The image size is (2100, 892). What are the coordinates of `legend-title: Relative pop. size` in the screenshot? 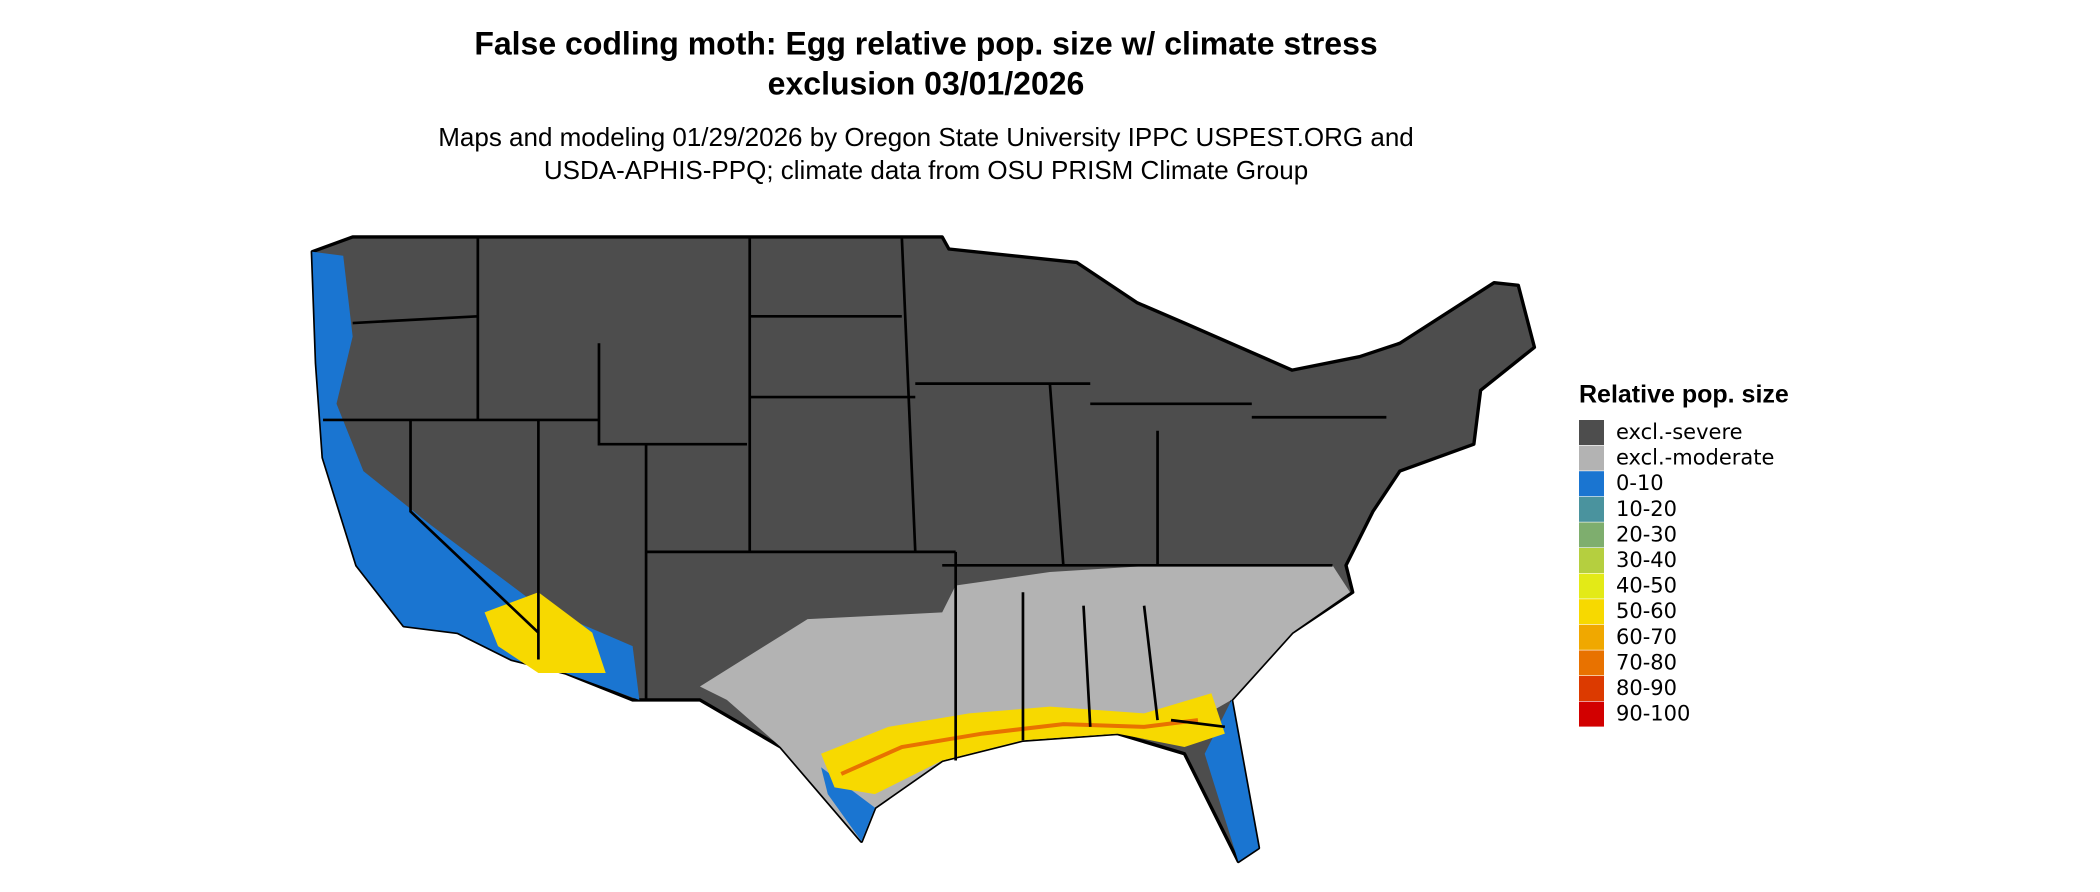 It's located at (1684, 395).